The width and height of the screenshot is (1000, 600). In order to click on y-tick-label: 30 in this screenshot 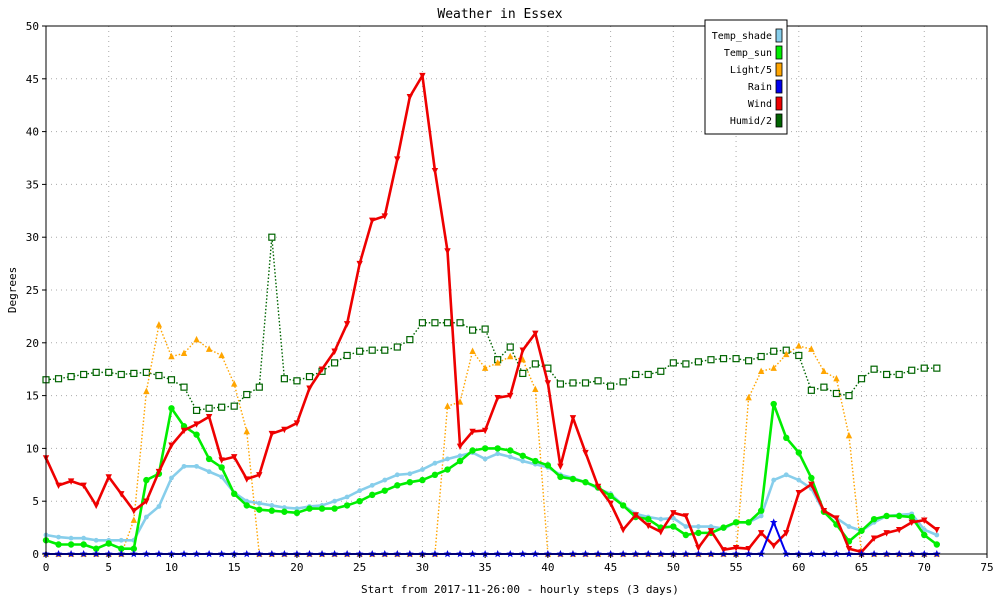, I will do `click(32, 237)`.